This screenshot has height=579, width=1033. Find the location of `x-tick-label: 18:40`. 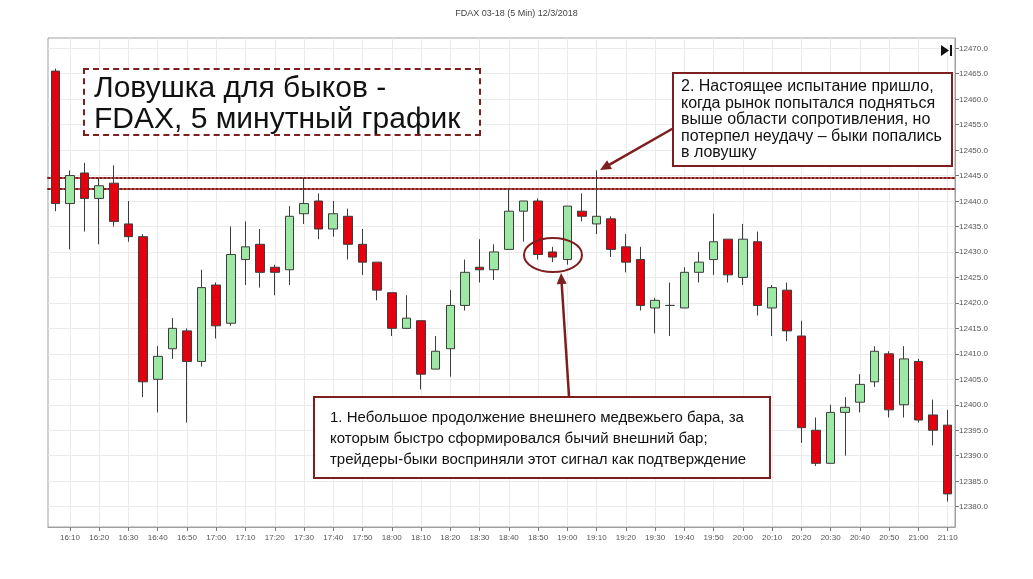

x-tick-label: 18:40 is located at coordinates (509, 537).